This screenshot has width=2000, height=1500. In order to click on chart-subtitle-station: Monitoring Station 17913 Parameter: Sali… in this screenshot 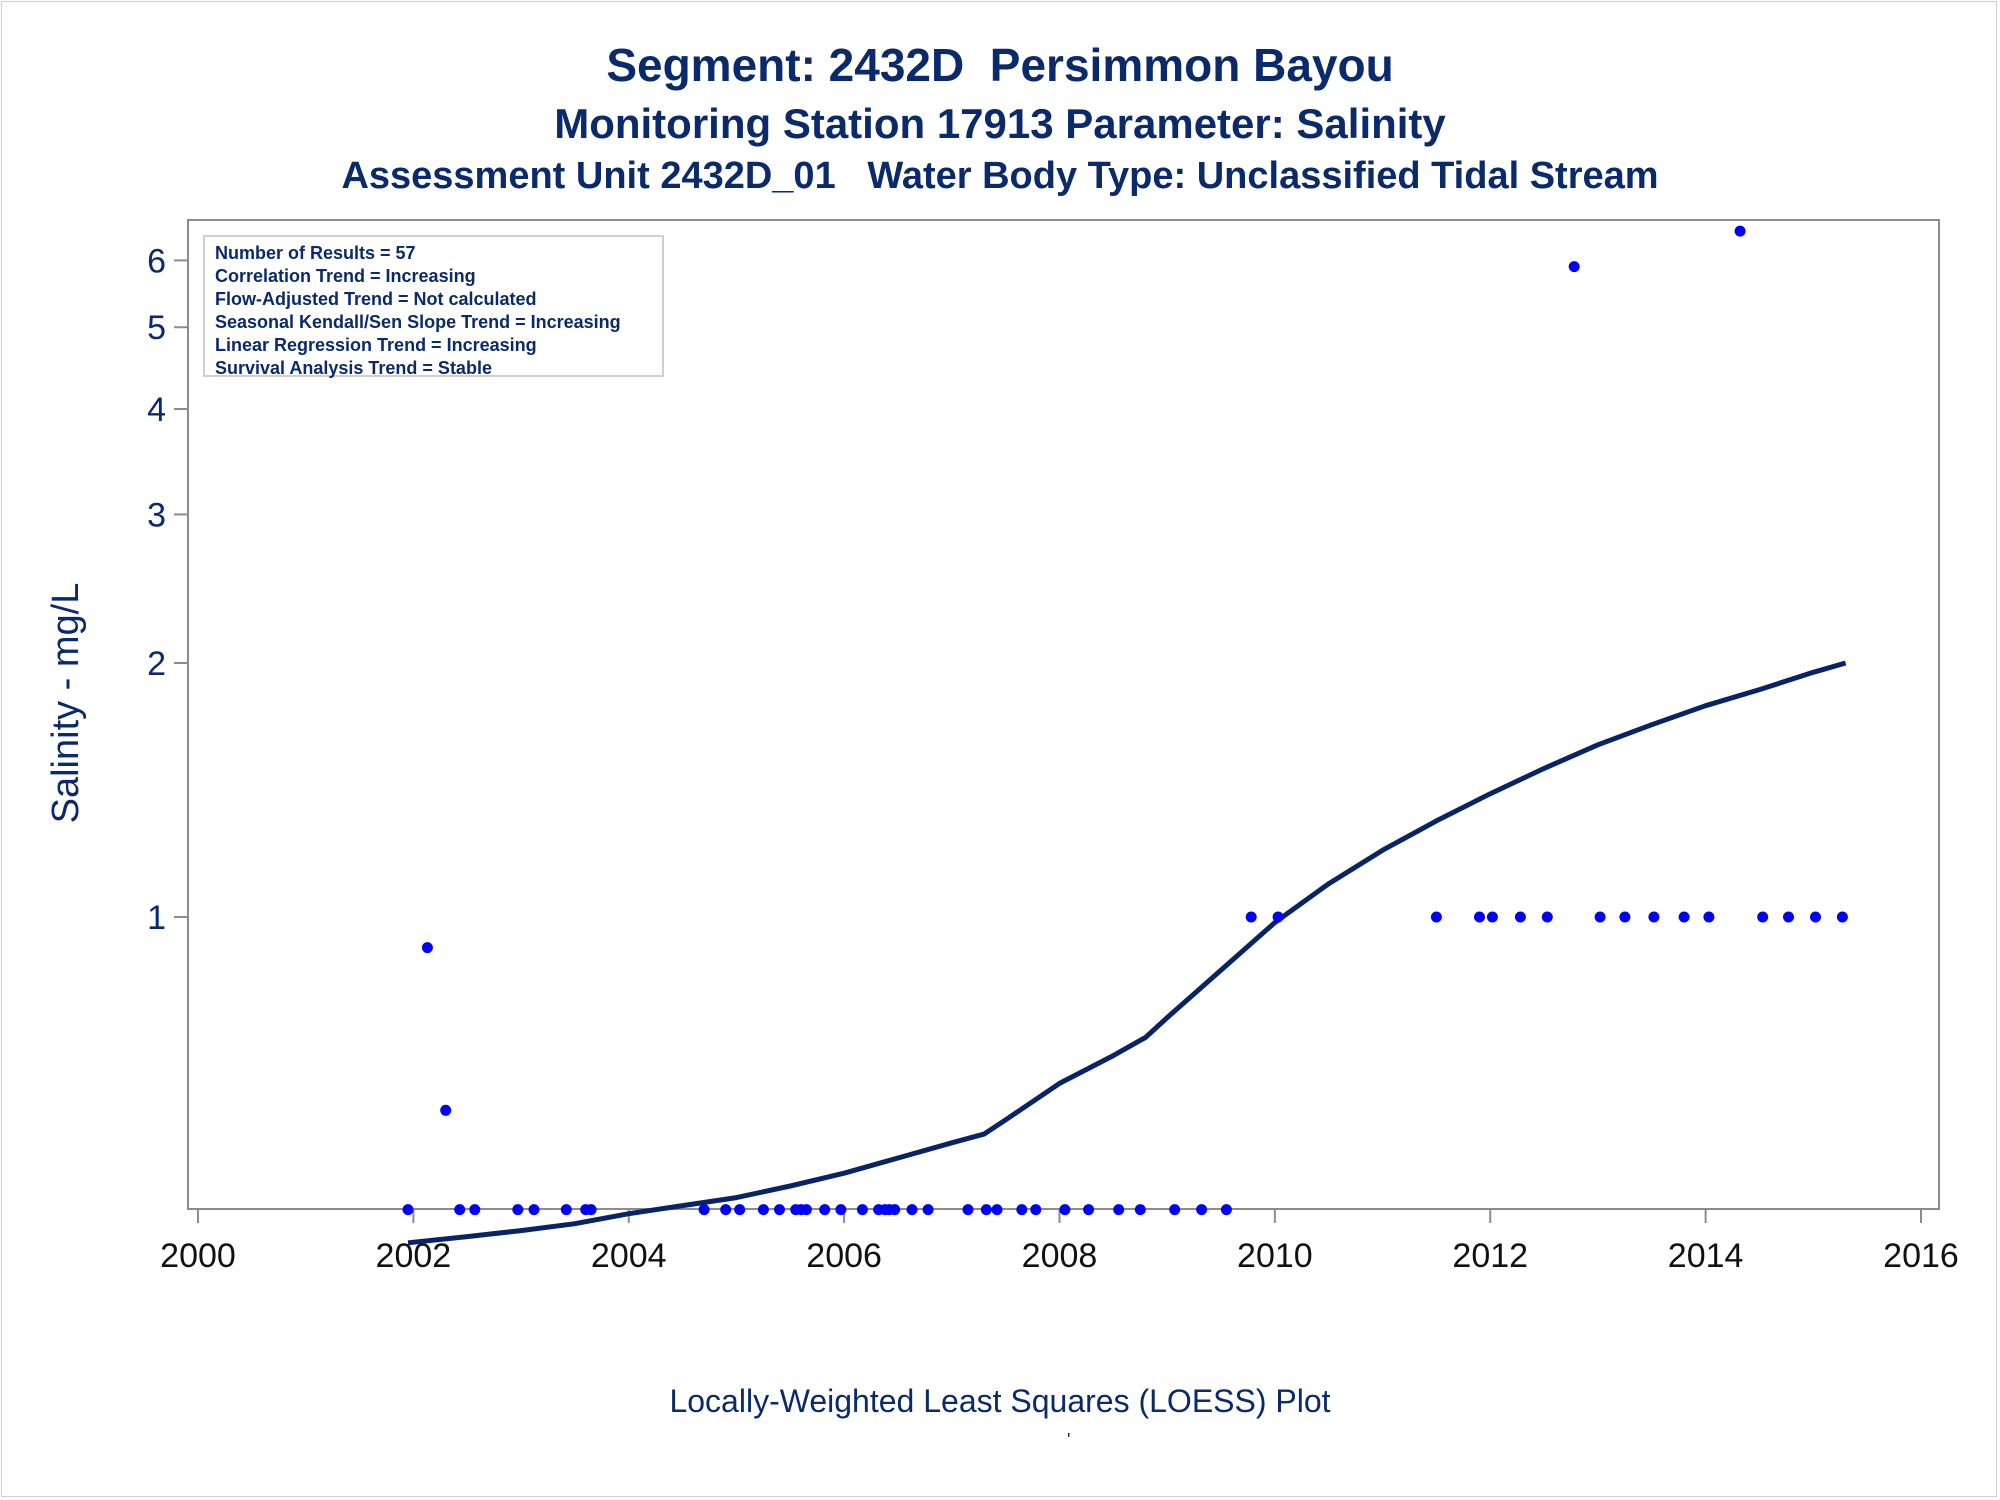, I will do `click(1000, 123)`.